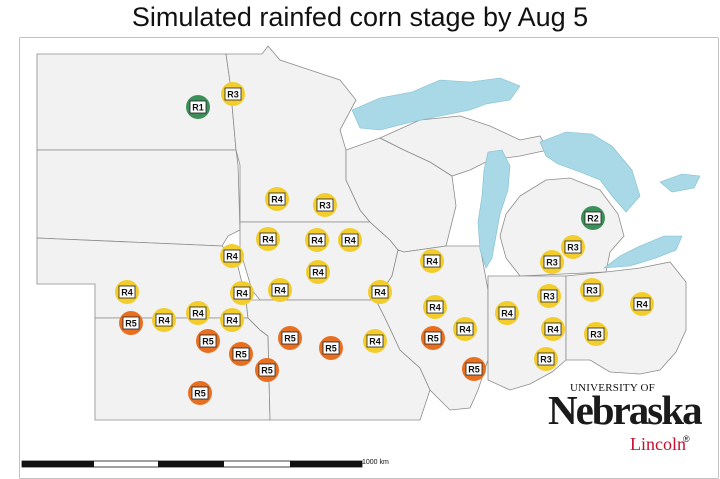 The image size is (720, 479). I want to click on state-ohio, so click(626, 318).